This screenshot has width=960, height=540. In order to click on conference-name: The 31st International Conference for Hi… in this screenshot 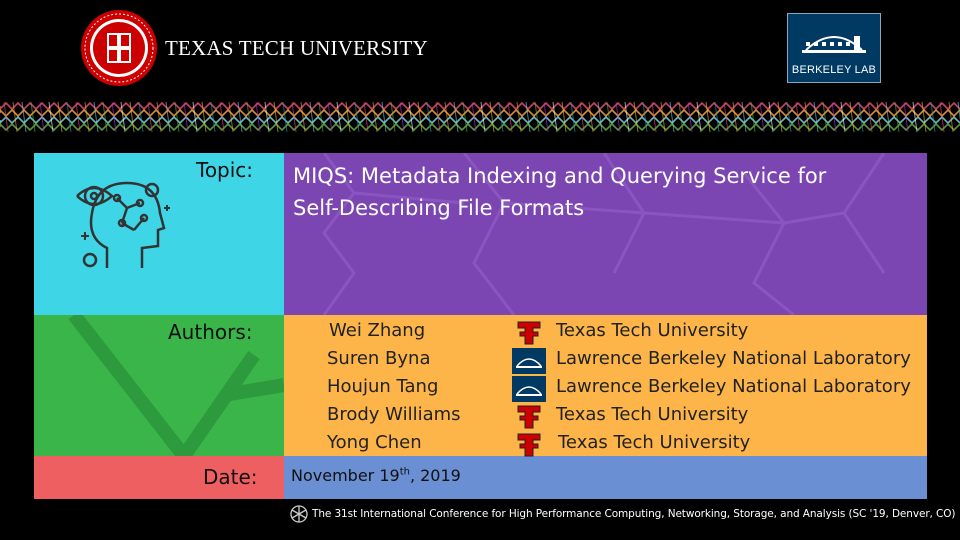, I will do `click(634, 514)`.